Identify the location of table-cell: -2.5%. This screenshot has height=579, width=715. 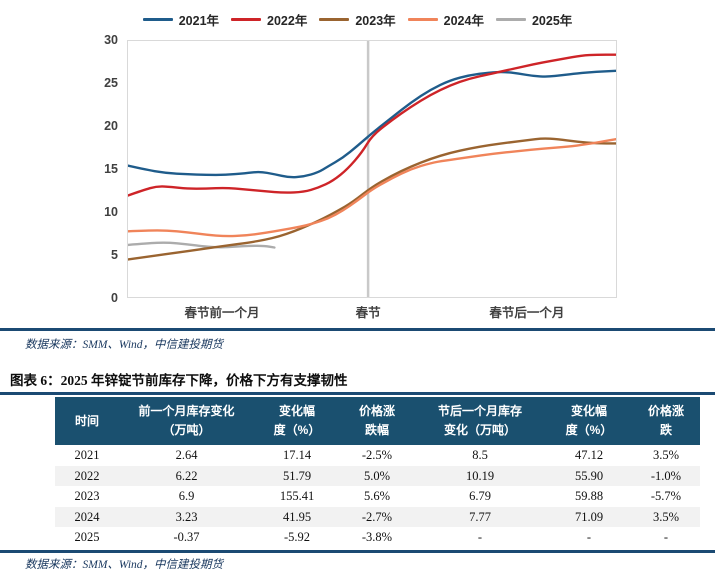
(377, 455).